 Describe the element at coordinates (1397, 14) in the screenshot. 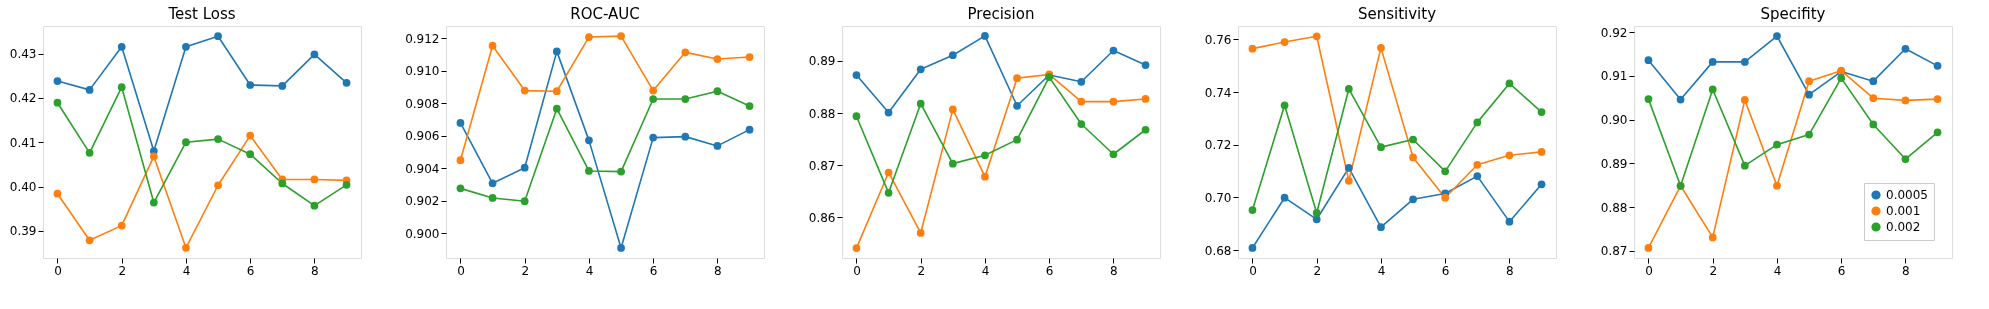

I see `chart-title: Sensitivity` at that location.